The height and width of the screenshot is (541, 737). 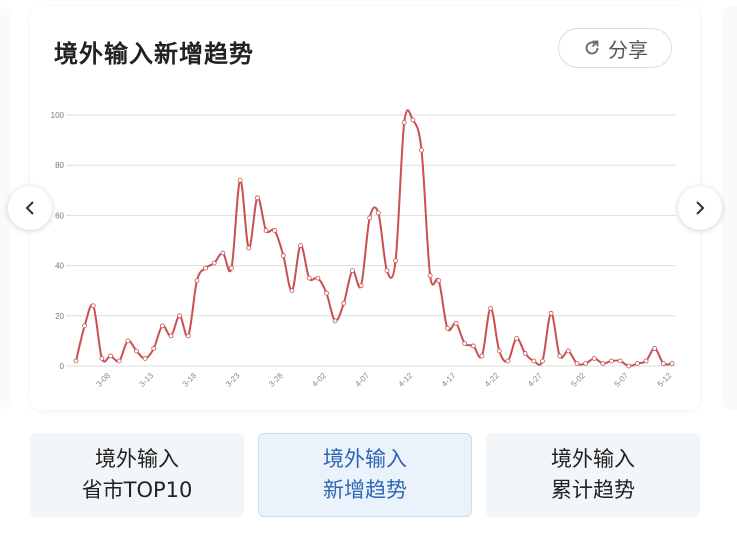 I want to click on y-tick-label: 20, so click(x=59, y=316).